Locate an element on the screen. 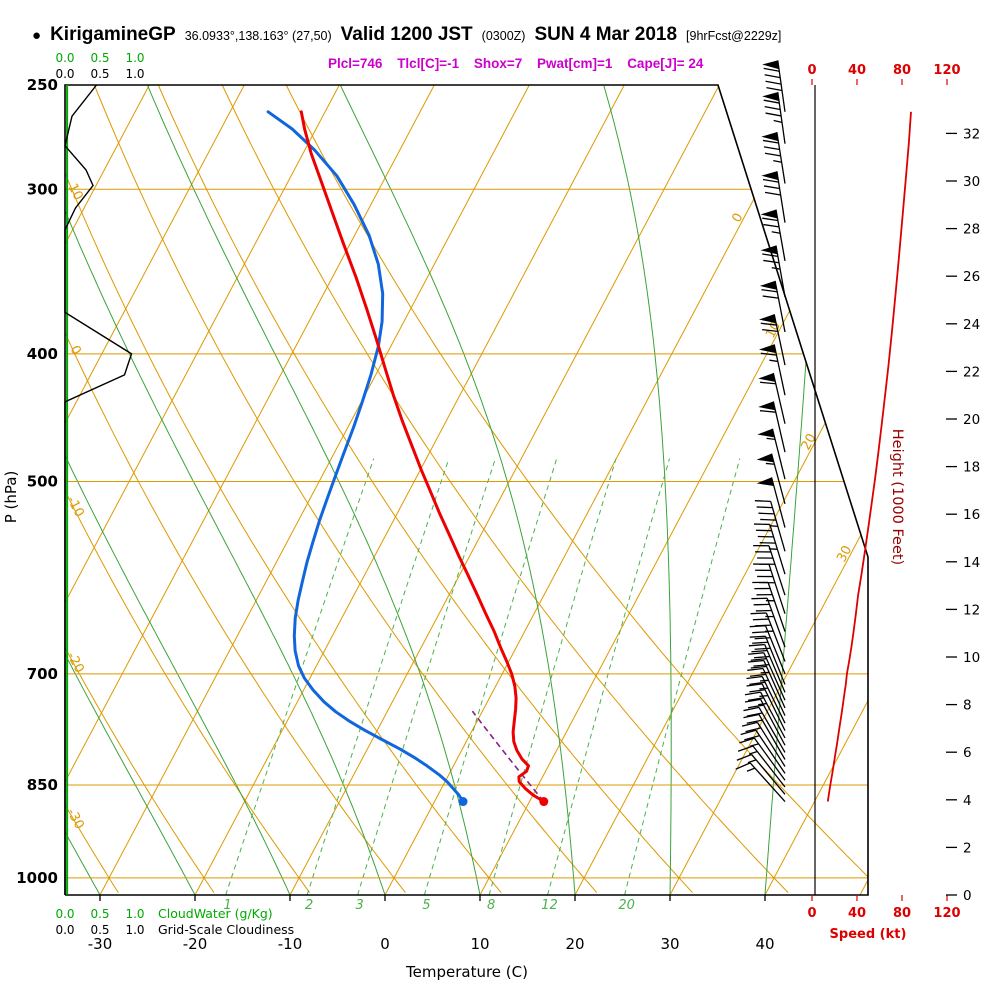 Image resolution: width=1000 pixels, height=1000 pixels. moist-adiabat-line is located at coordinates (130, 490).